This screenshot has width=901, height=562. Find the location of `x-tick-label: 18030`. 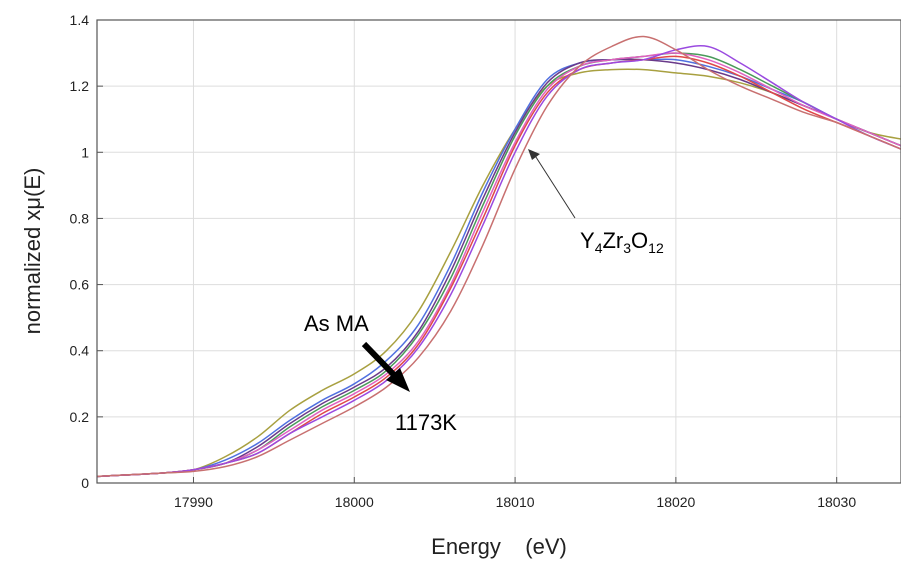

x-tick-label: 18030 is located at coordinates (836, 502).